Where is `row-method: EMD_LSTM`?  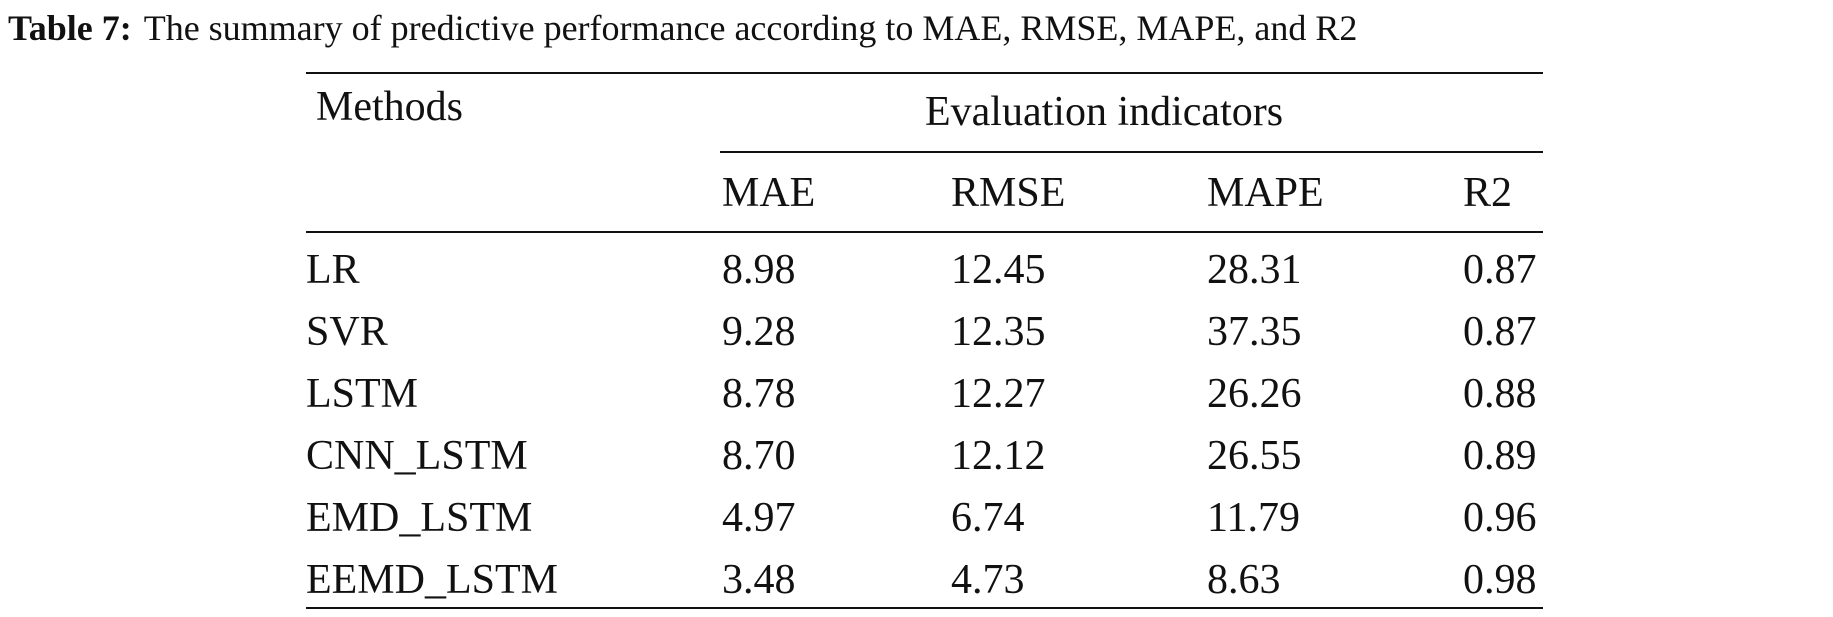
row-method: EMD_LSTM is located at coordinates (419, 518).